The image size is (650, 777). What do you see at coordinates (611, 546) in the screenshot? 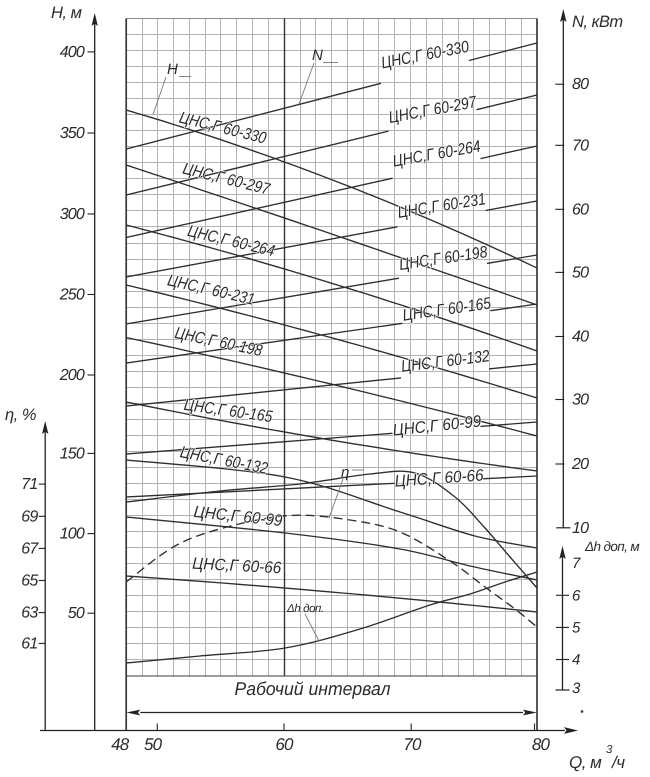
I see `svg-text: Δh доп, м` at bounding box center [611, 546].